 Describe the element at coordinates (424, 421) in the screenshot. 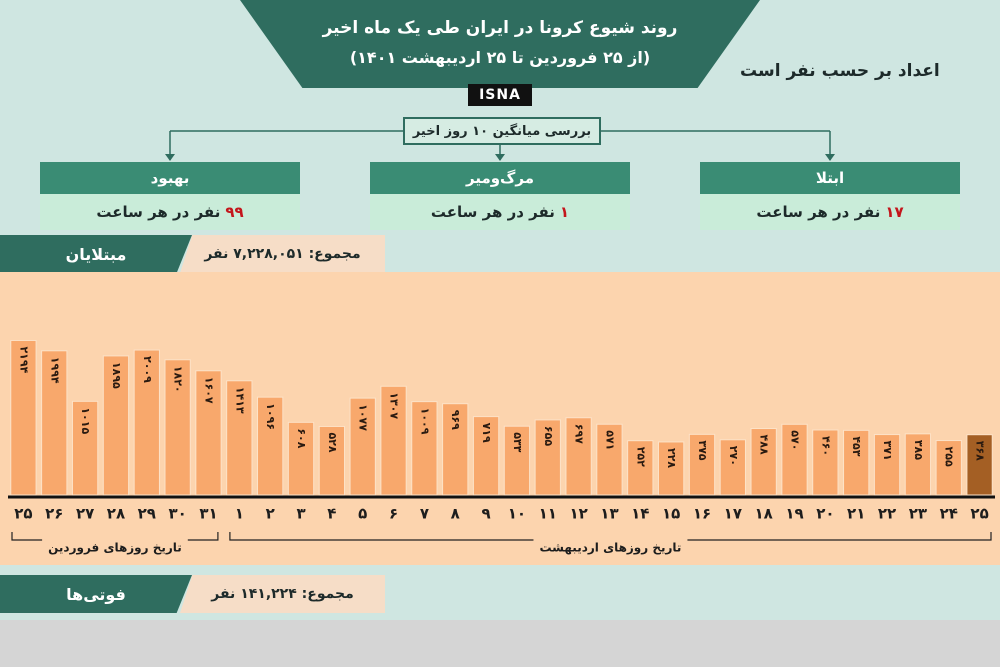

I see `value-label: ۱۰۰۹` at that location.